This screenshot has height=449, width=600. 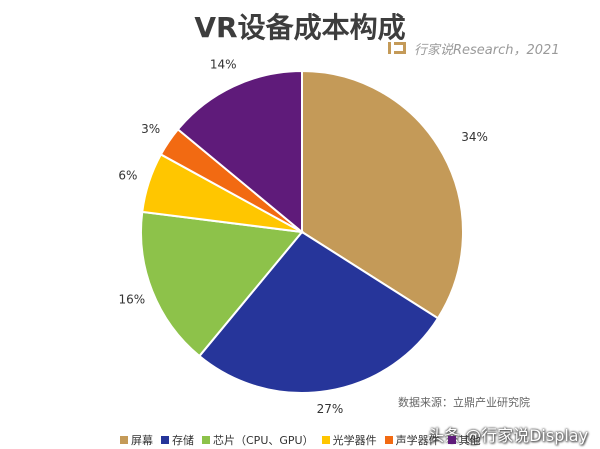 What do you see at coordinates (417, 440) in the screenshot?
I see `legend-label-4: 声学器件` at bounding box center [417, 440].